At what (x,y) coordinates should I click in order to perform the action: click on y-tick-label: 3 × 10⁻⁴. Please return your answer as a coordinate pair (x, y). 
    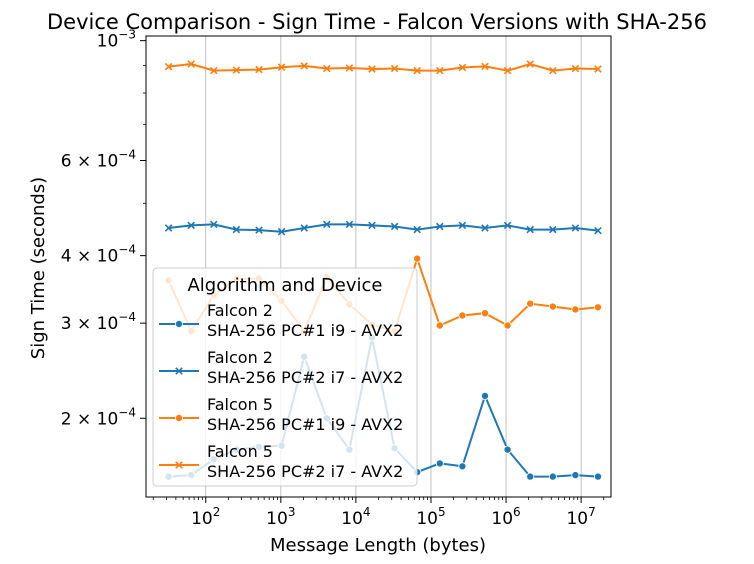
    Looking at the image, I should click on (98, 322).